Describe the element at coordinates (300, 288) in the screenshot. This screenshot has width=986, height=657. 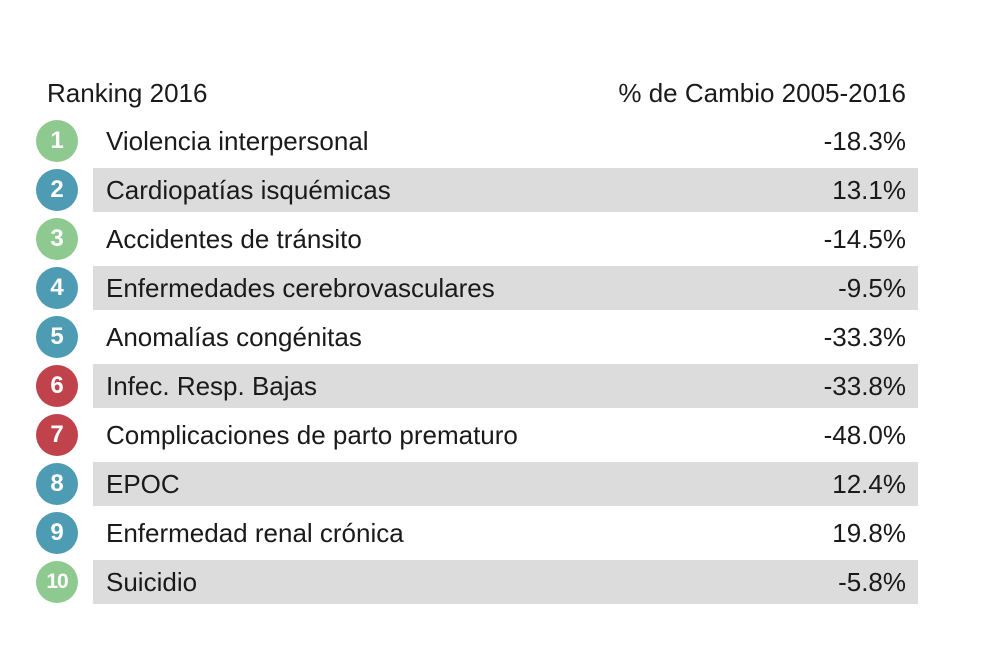
I see `cause-label: Enfermedades cerebrovasculares` at that location.